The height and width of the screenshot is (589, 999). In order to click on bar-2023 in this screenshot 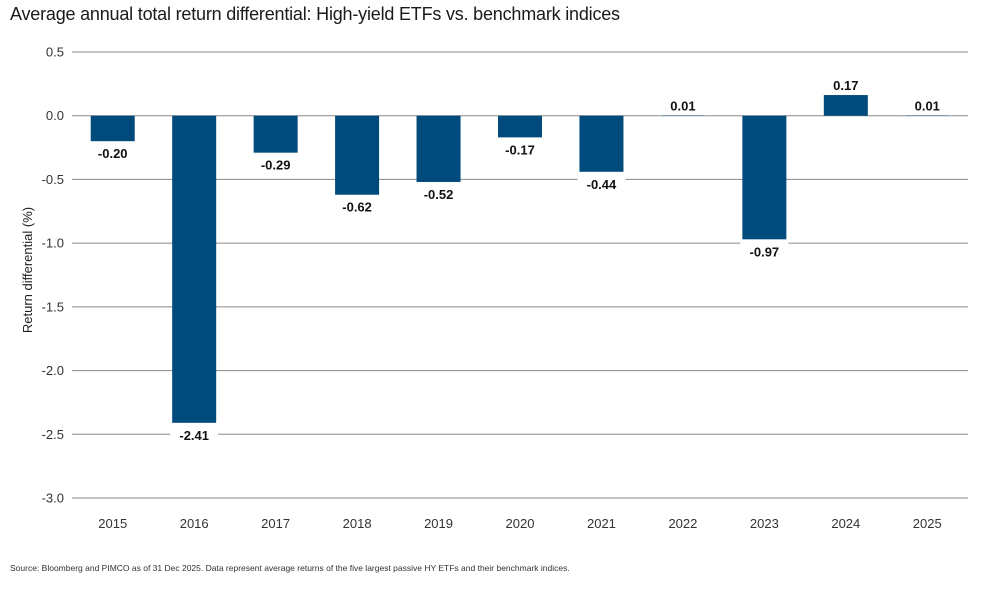, I will do `click(764, 177)`.